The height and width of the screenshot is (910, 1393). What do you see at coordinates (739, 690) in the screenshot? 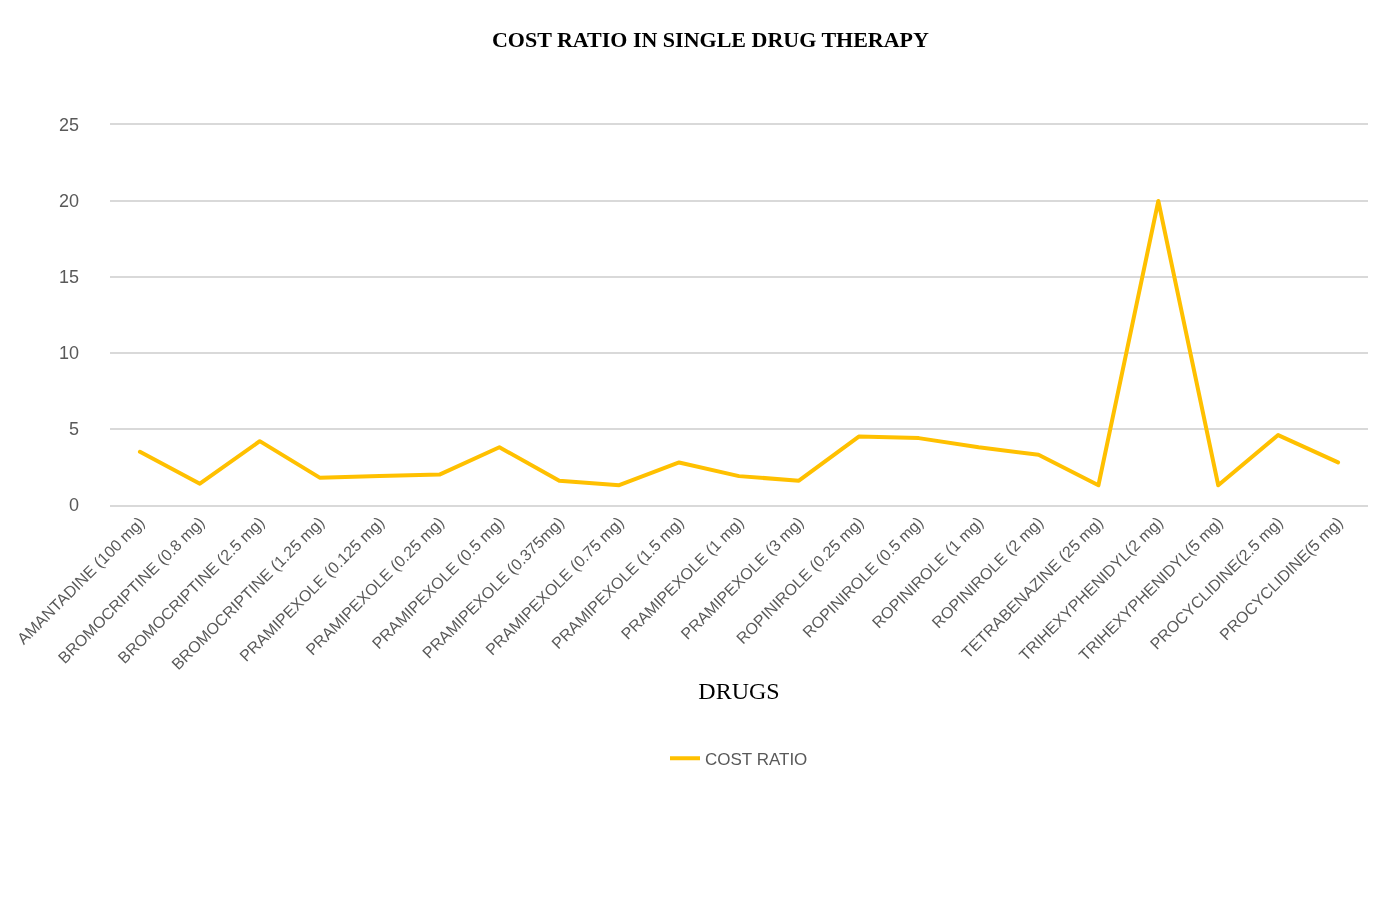
I see `x-axis-title: DRUGS` at bounding box center [739, 690].